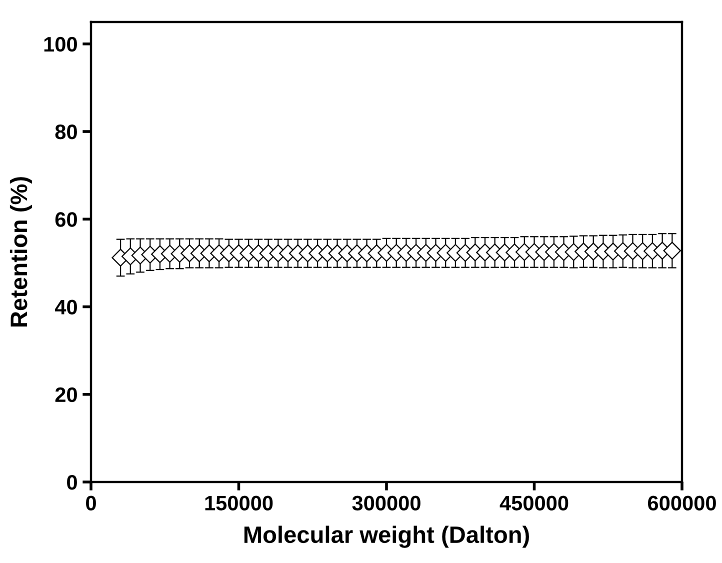 This screenshot has width=722, height=563. What do you see at coordinates (66, 132) in the screenshot?
I see `y-tick-label: 80` at bounding box center [66, 132].